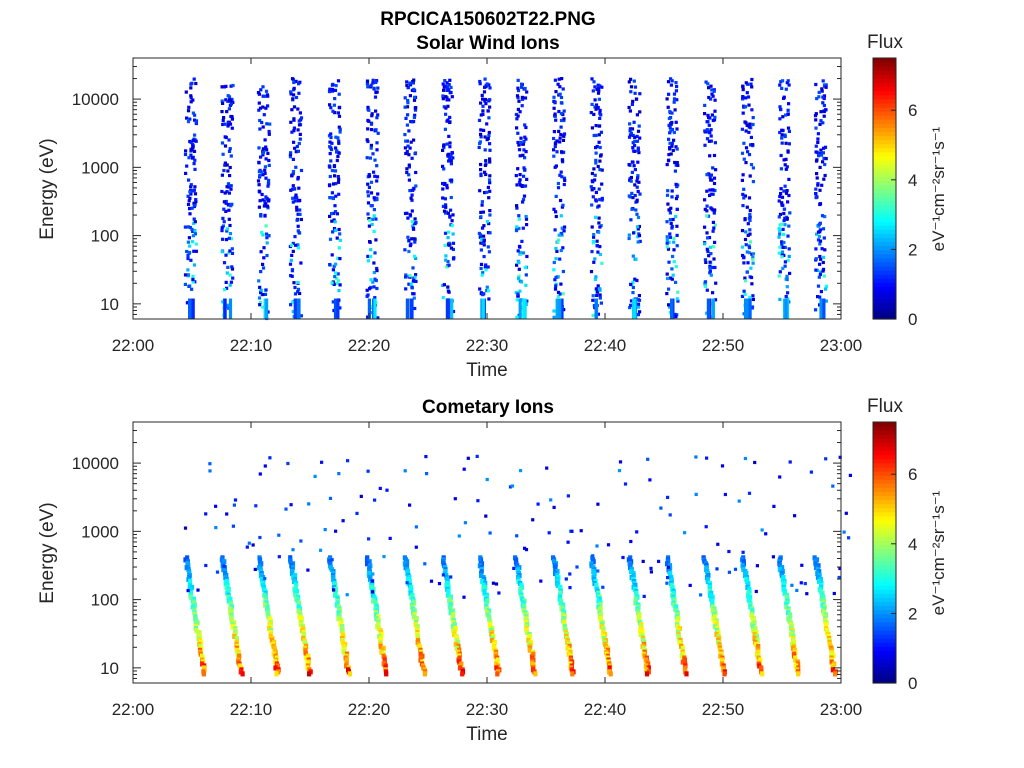 The width and height of the screenshot is (1024, 768). Describe the element at coordinates (912, 683) in the screenshot. I see `colorbar-tick-label: 0` at that location.